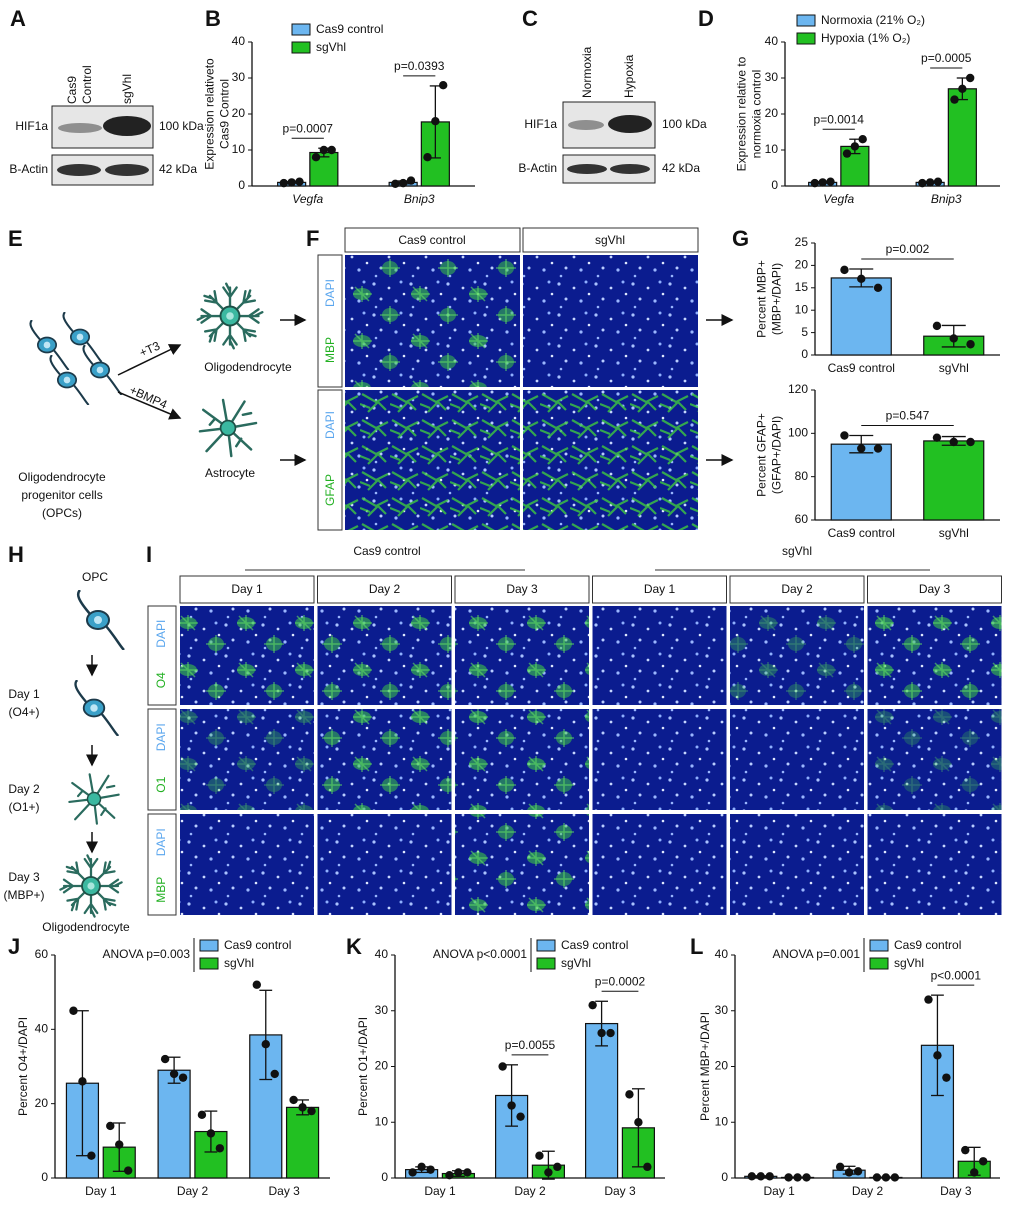  Describe the element at coordinates (537, 168) in the screenshot. I see `row-label: B-Actin` at that location.